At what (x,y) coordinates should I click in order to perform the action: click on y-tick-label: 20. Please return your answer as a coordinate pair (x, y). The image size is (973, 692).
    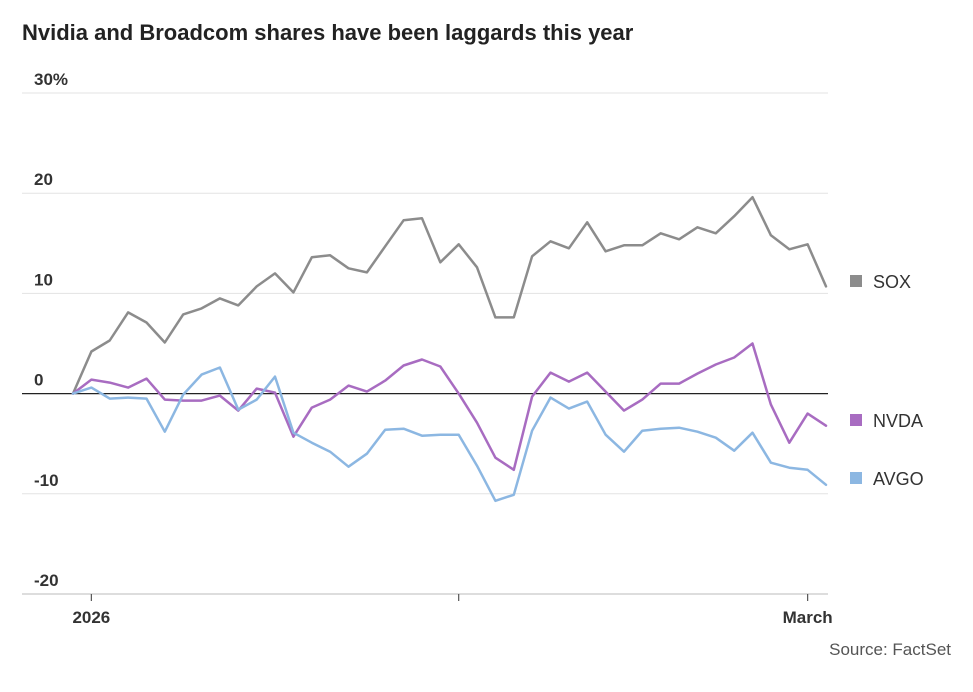
    Looking at the image, I should click on (43, 179).